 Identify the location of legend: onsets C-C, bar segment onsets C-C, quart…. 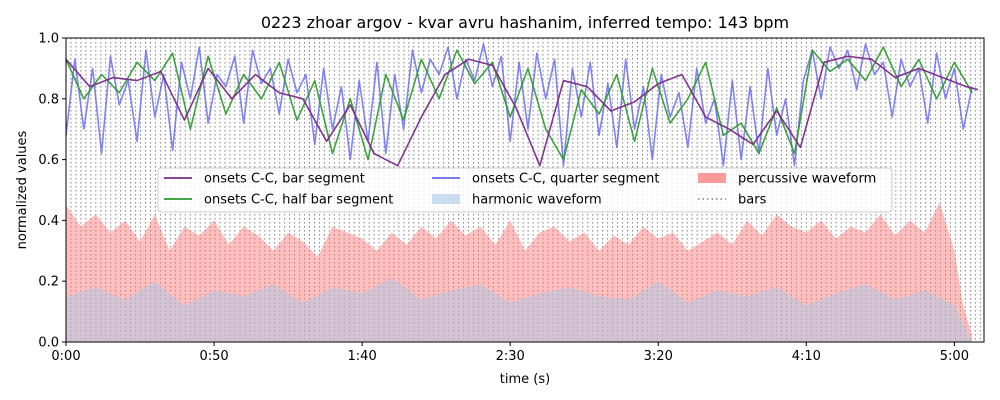
(525, 190).